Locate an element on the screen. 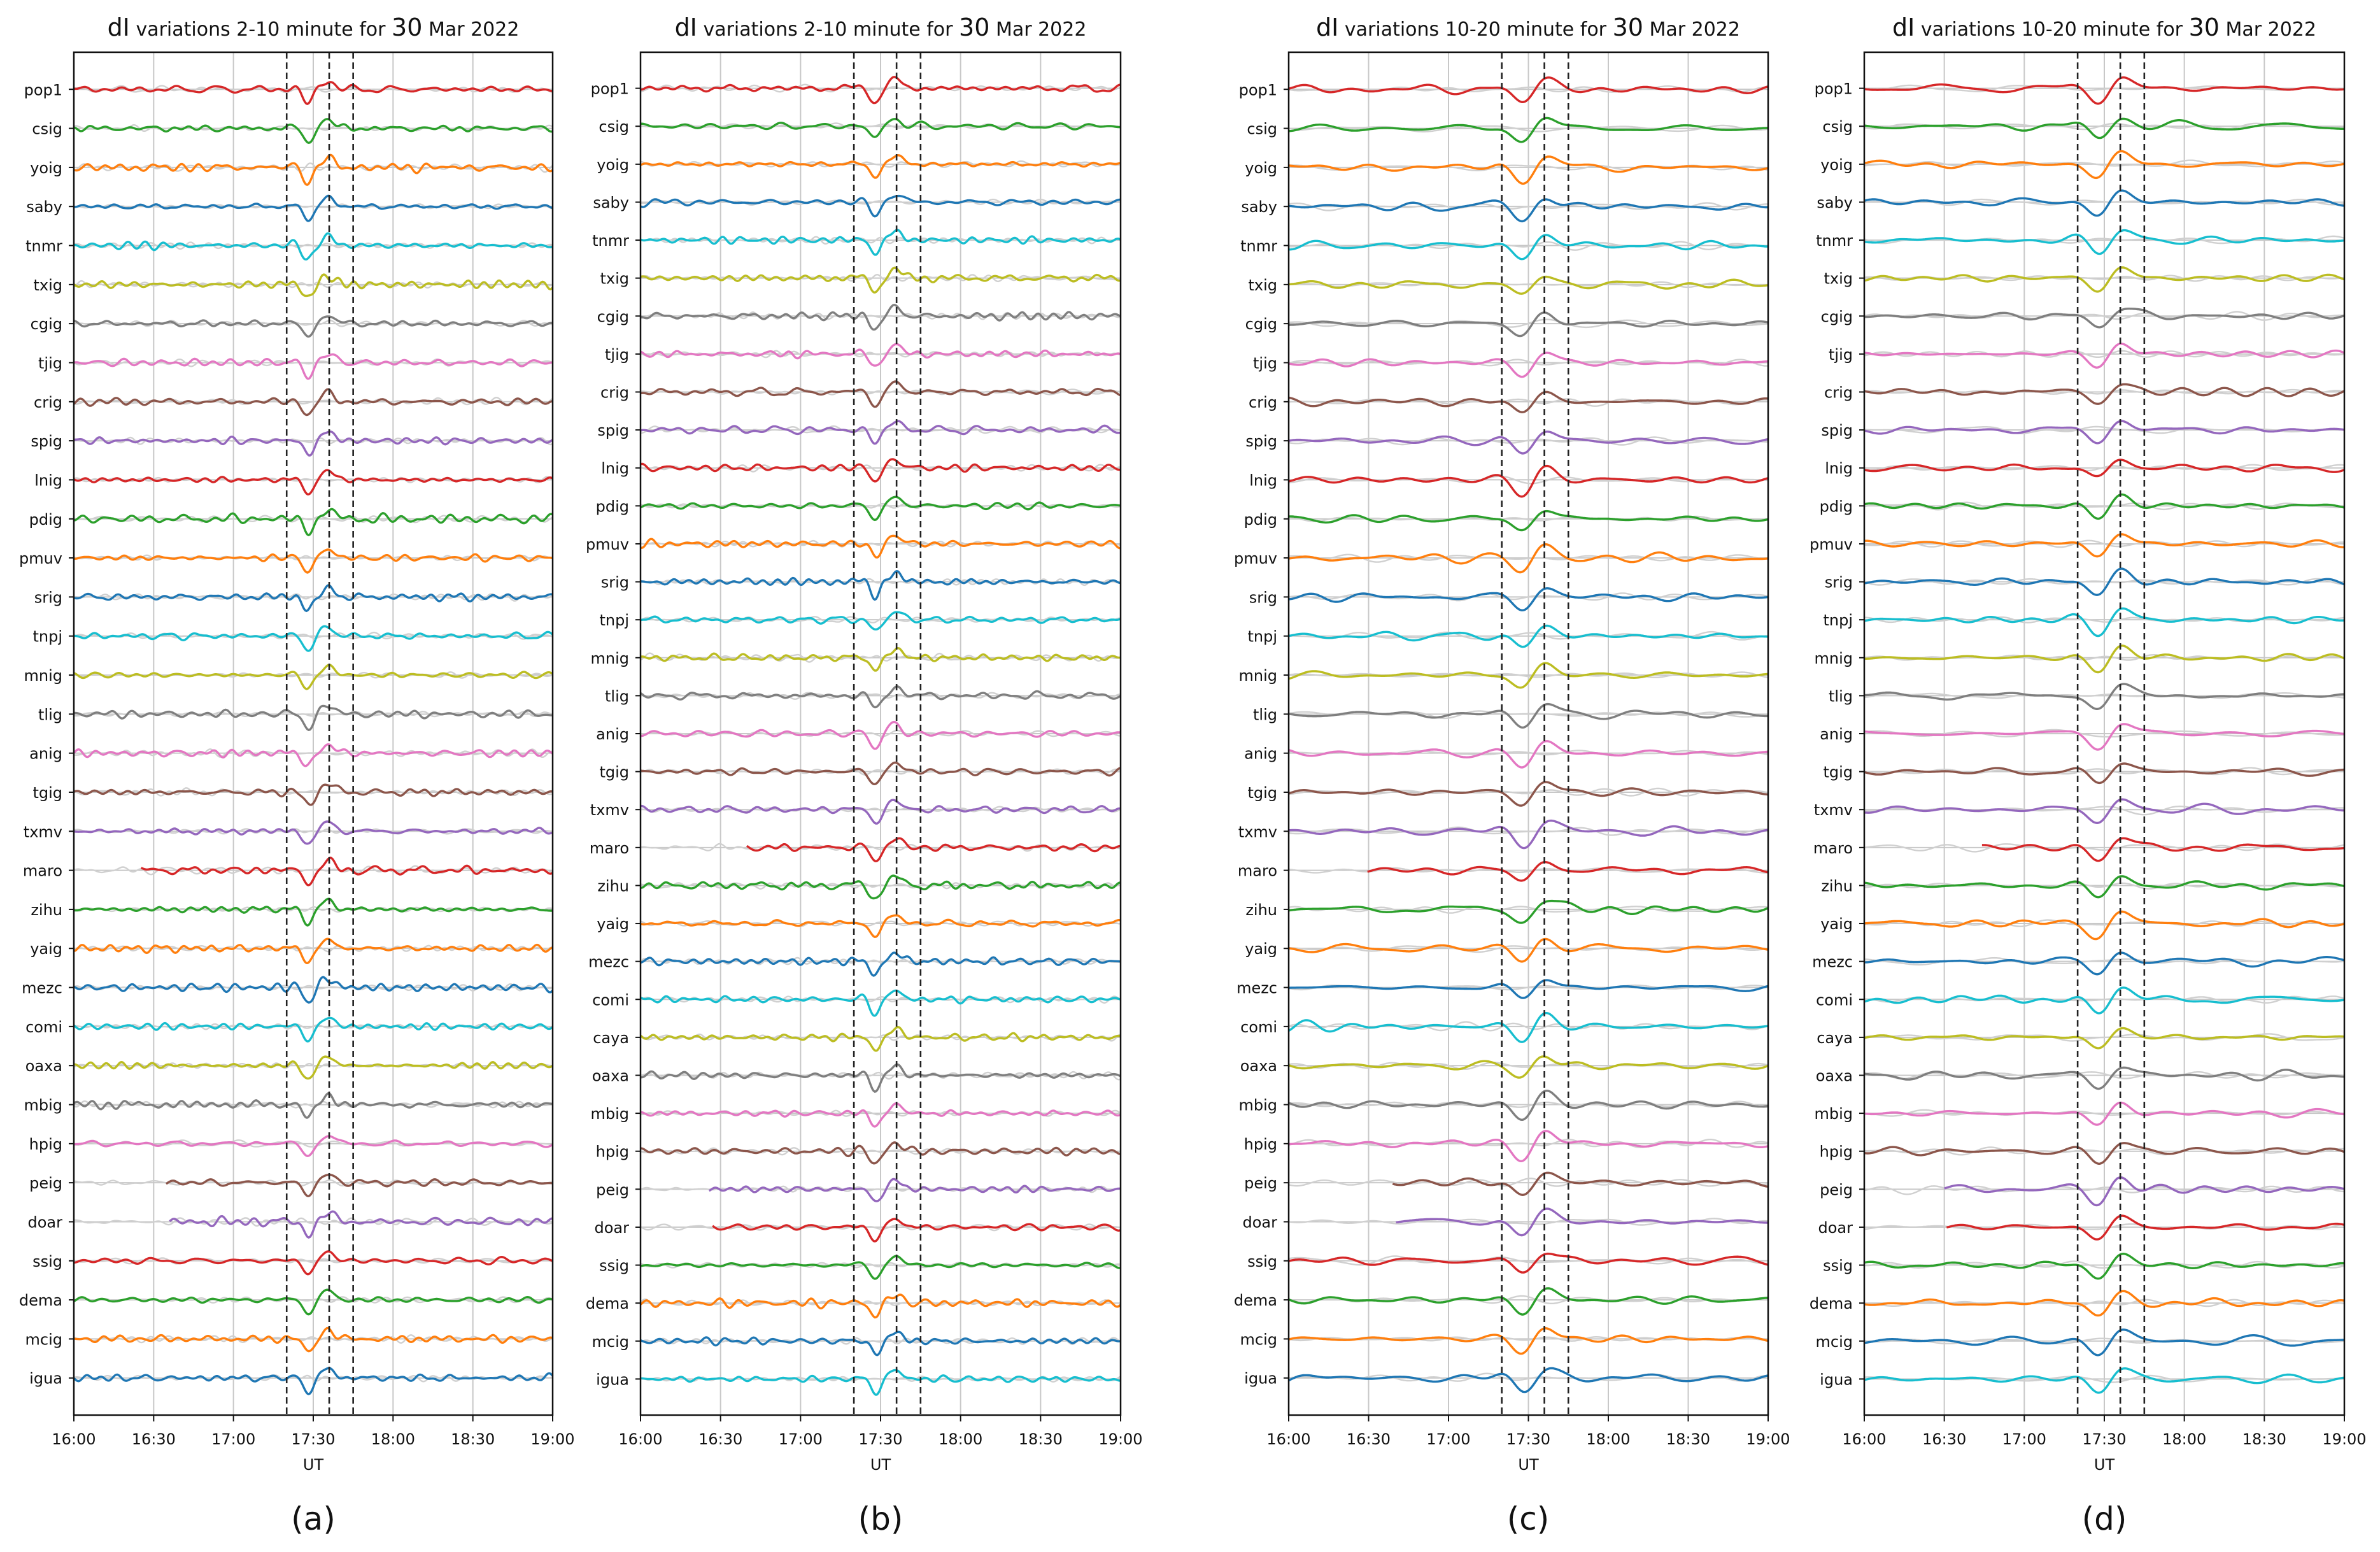  x-tick-label: 16:30 is located at coordinates (1369, 1439).